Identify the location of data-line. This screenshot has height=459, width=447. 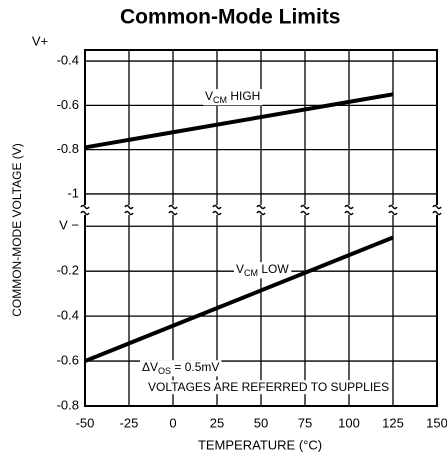
(239, 121).